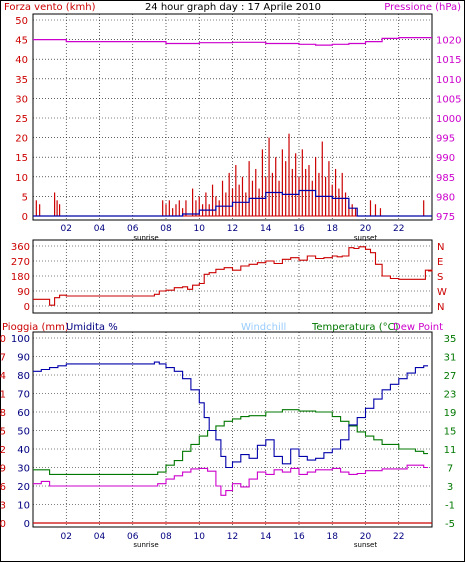 Image resolution: width=466 pixels, height=563 pixels. I want to click on humidity-tick-label: 90, so click(23, 358).